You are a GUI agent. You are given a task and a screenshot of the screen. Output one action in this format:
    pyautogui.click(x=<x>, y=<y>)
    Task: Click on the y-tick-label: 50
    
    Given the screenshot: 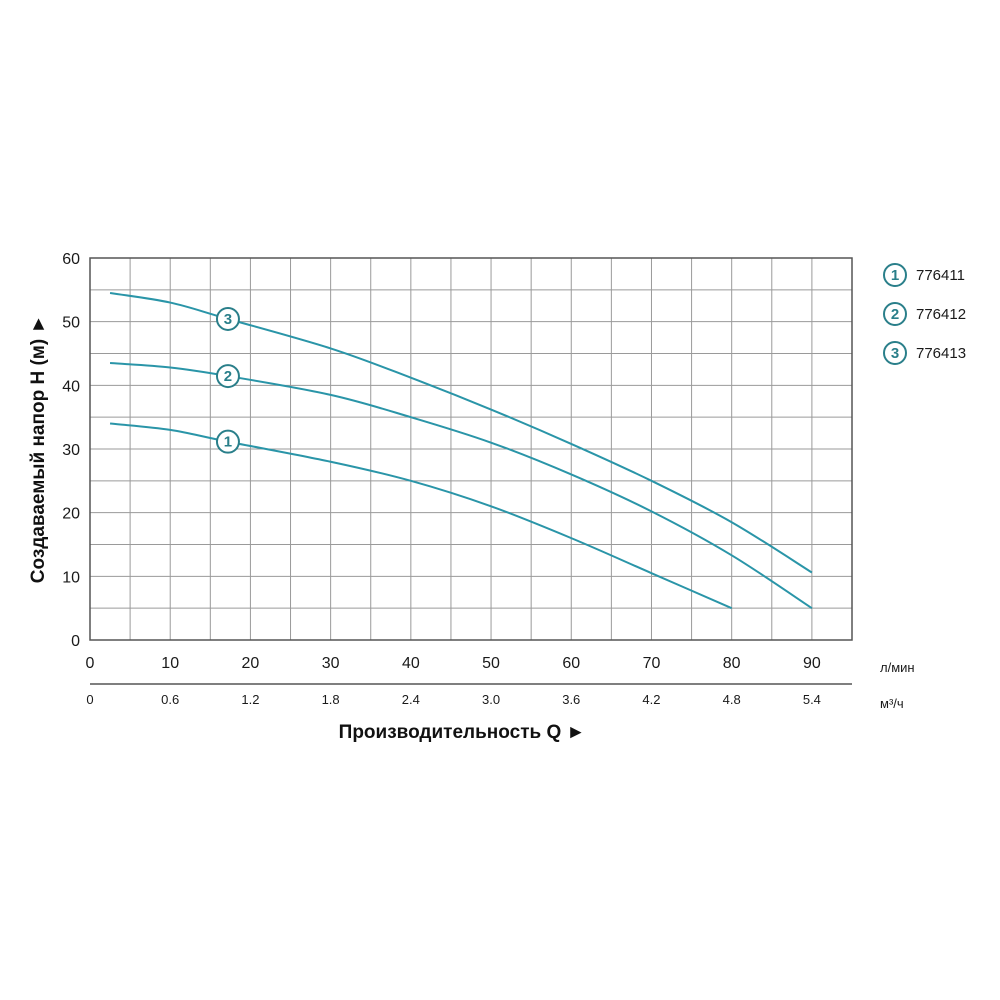 What is the action you would take?
    pyautogui.click(x=71, y=323)
    